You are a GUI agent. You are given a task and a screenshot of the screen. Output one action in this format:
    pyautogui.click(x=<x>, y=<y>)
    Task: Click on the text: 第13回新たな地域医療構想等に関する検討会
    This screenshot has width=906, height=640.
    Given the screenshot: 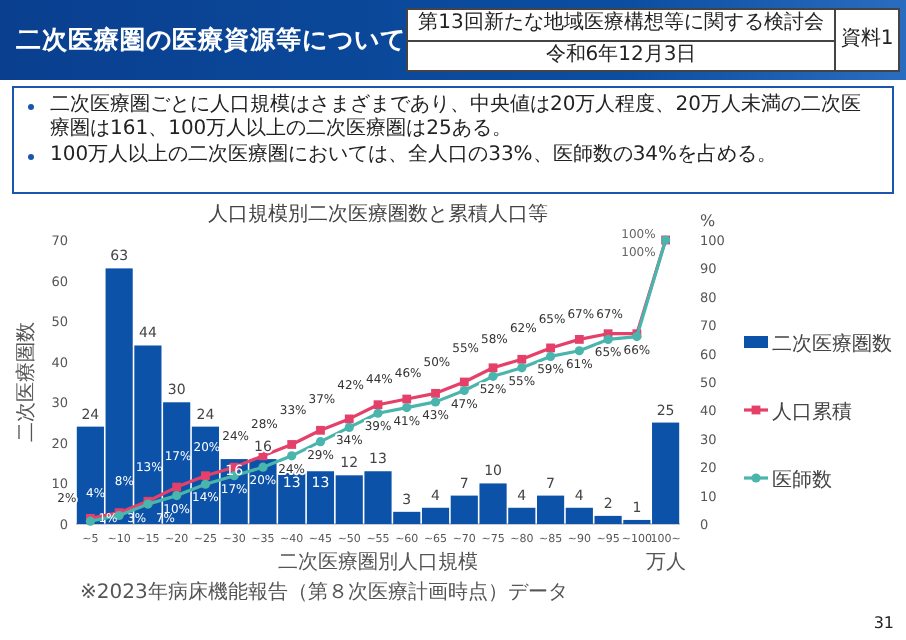 What is the action you would take?
    pyautogui.click(x=621, y=24)
    